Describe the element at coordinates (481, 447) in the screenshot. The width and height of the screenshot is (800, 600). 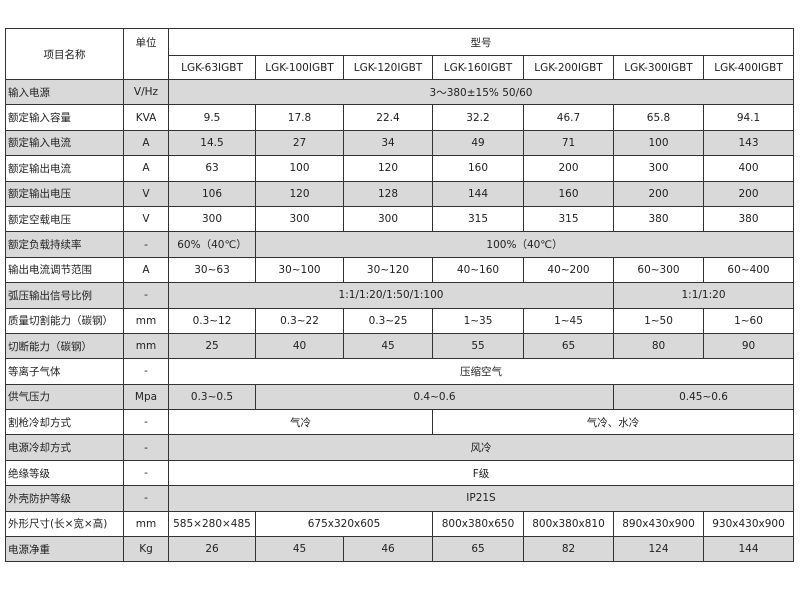
I see `row-value: 风冷` at that location.